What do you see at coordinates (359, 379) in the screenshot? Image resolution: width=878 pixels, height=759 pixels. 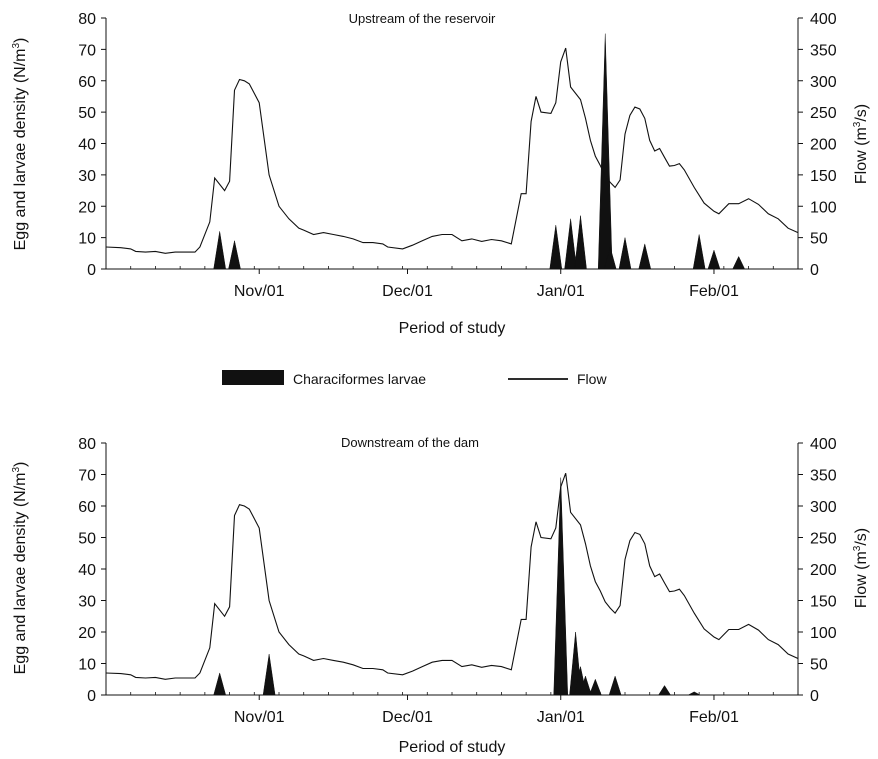 I see `legend-larvae-label: Characiformes larvae` at bounding box center [359, 379].